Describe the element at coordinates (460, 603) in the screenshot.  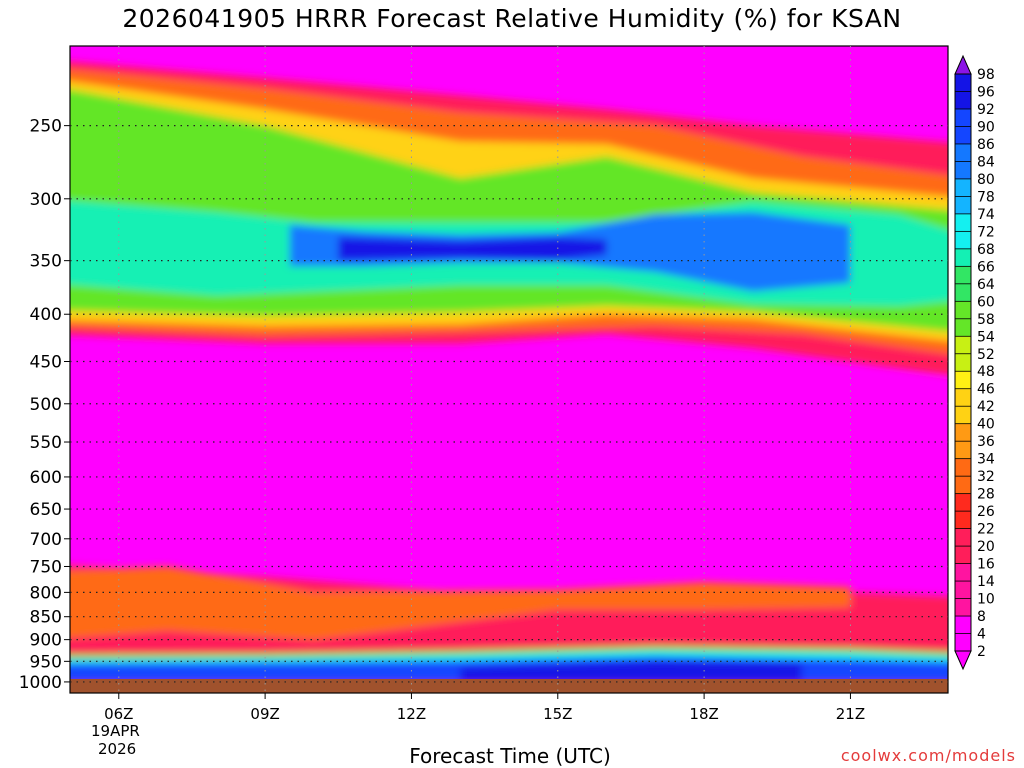
I see `band-lower-orange` at that location.